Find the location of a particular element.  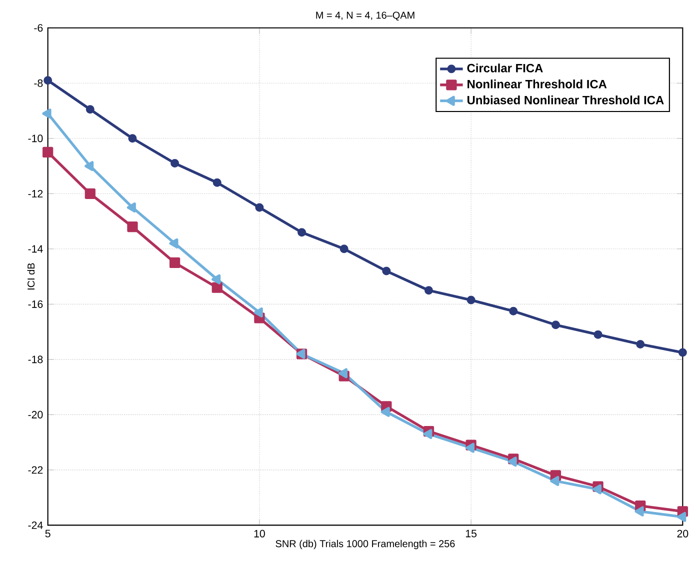

legend-label: Unbiased Nonlinear Threshold ICA is located at coordinates (565, 99).